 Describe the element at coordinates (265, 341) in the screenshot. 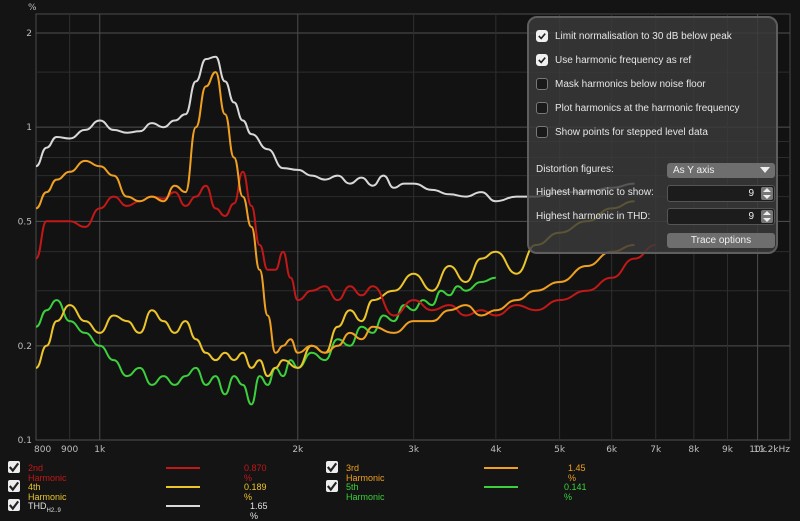

I see `series-line-5th-harmonic` at that location.